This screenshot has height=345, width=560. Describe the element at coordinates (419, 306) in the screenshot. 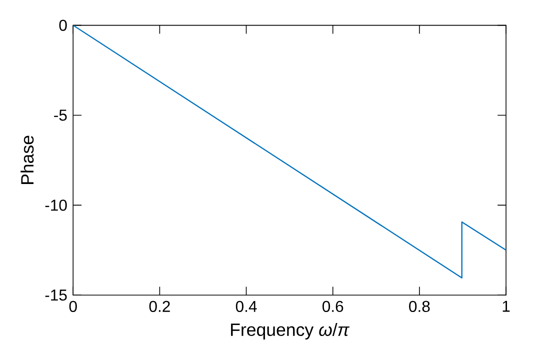

I see `x-tick-label: 0.8` at that location.